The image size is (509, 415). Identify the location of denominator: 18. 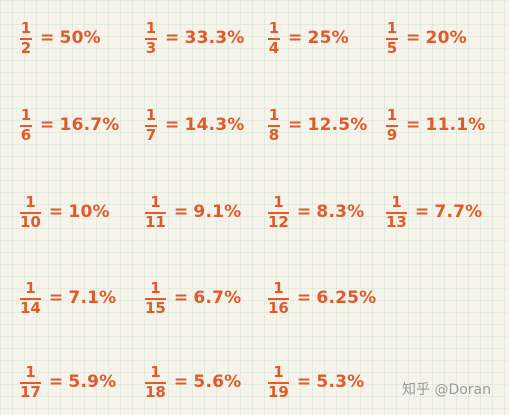
(155, 391).